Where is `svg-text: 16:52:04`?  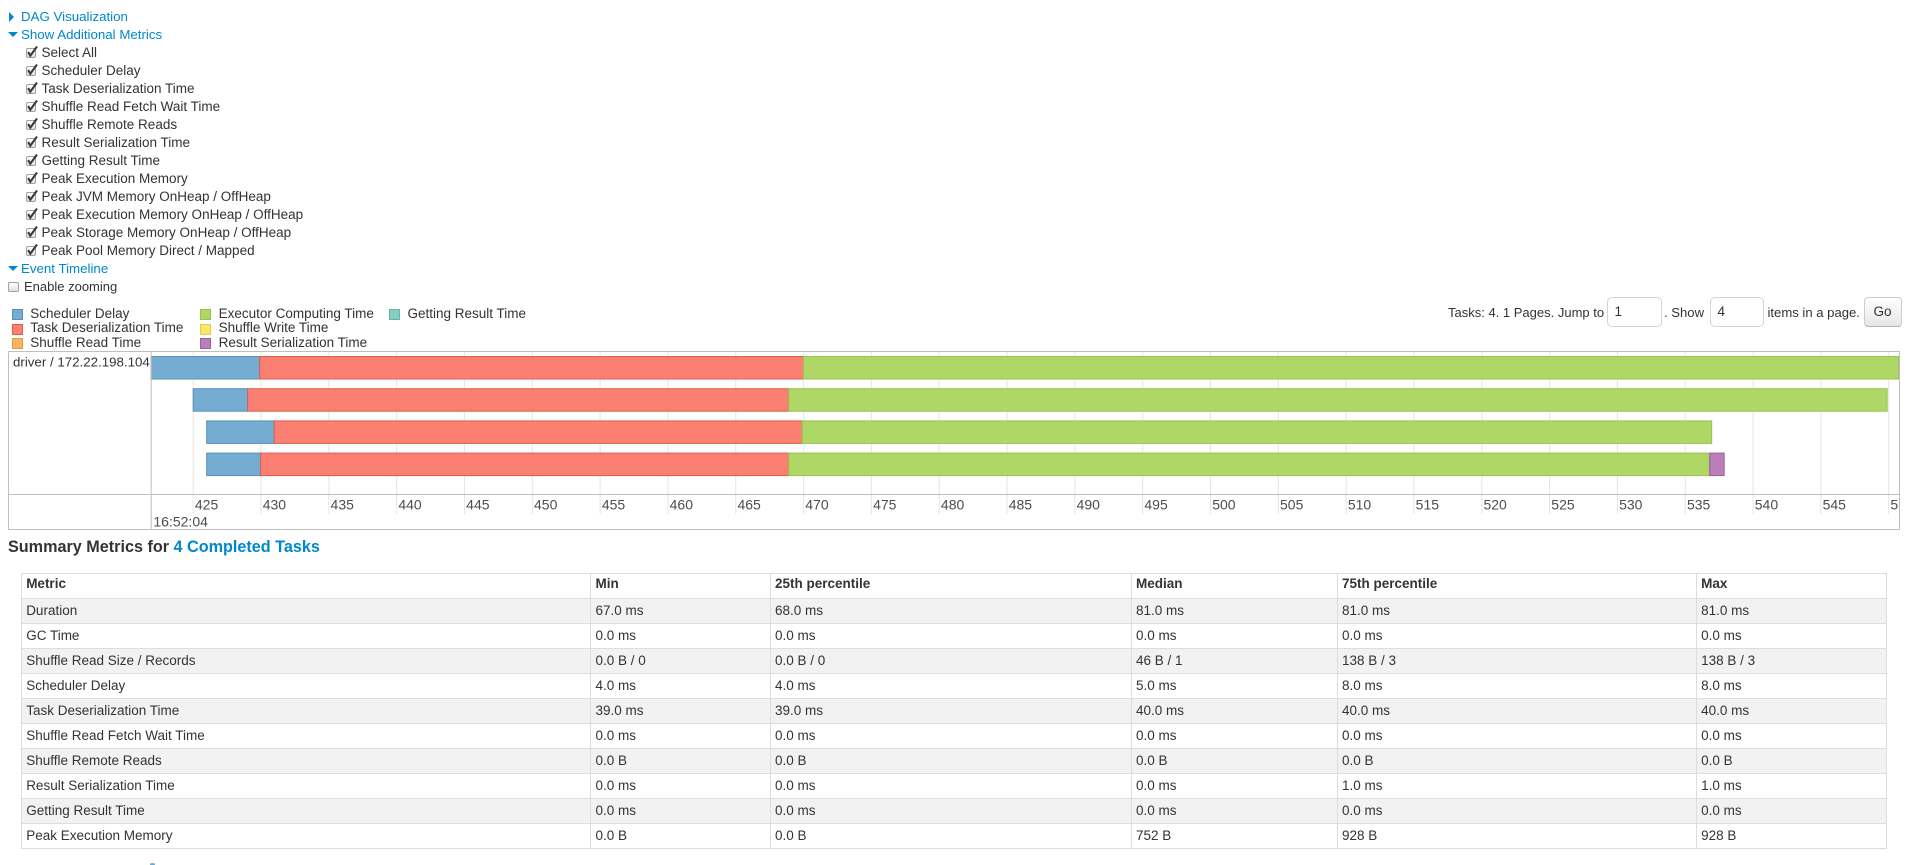
svg-text: 16:52:04 is located at coordinates (181, 521).